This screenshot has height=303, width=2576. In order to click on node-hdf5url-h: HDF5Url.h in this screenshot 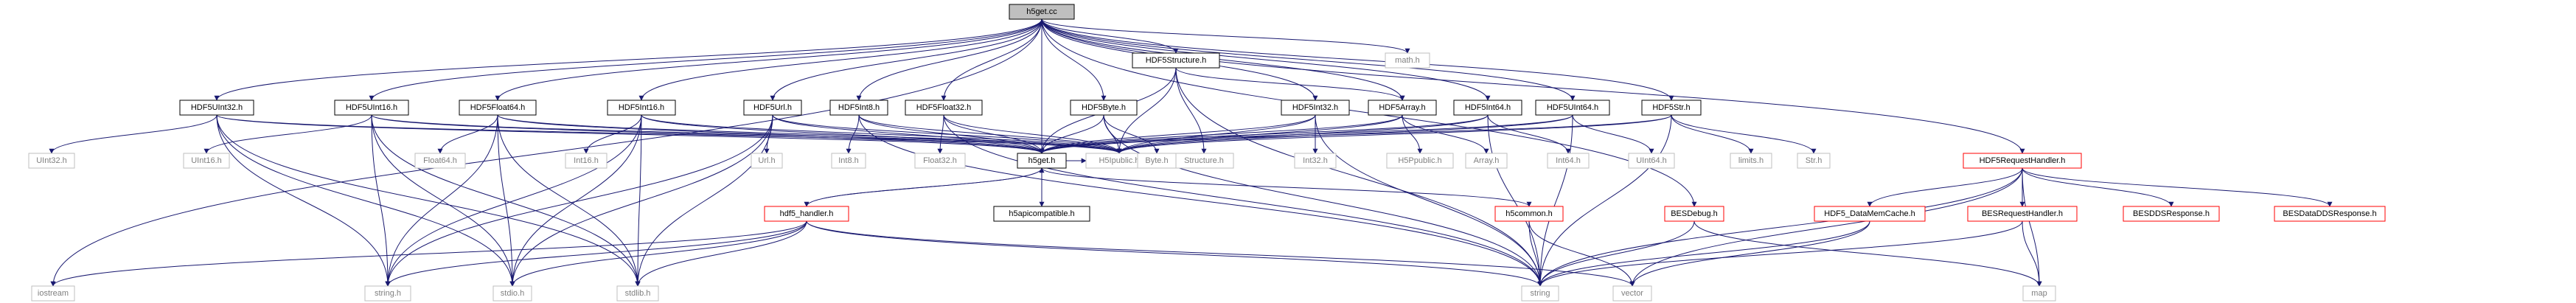, I will do `click(772, 108)`.